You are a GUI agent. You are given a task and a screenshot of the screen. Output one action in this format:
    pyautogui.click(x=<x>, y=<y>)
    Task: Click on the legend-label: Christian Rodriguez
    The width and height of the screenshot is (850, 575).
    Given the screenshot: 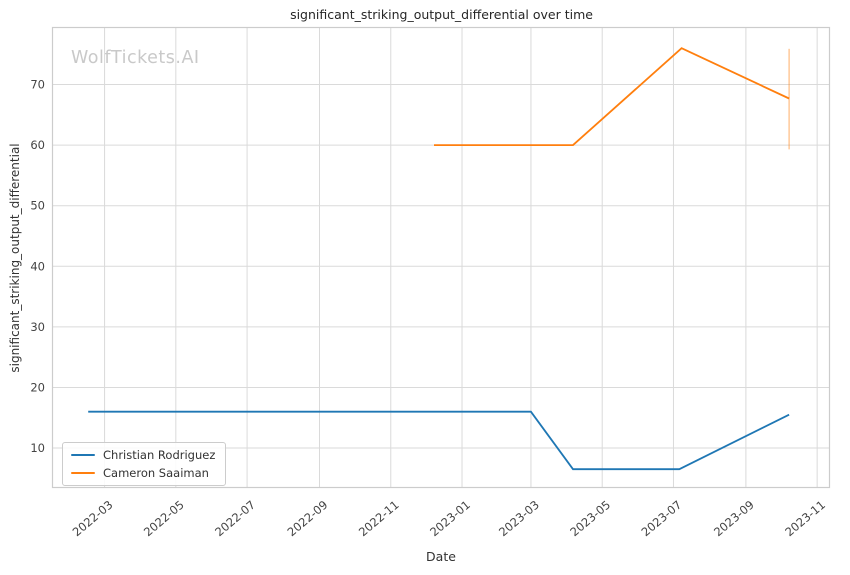 What is the action you would take?
    pyautogui.click(x=159, y=455)
    